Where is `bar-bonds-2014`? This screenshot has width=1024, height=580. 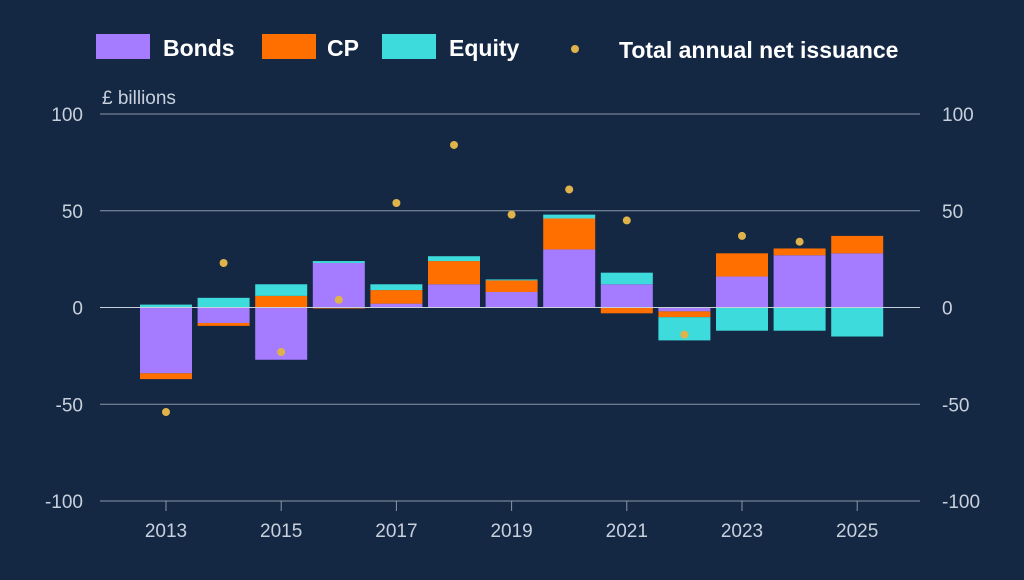 bar-bonds-2014 is located at coordinates (223, 315).